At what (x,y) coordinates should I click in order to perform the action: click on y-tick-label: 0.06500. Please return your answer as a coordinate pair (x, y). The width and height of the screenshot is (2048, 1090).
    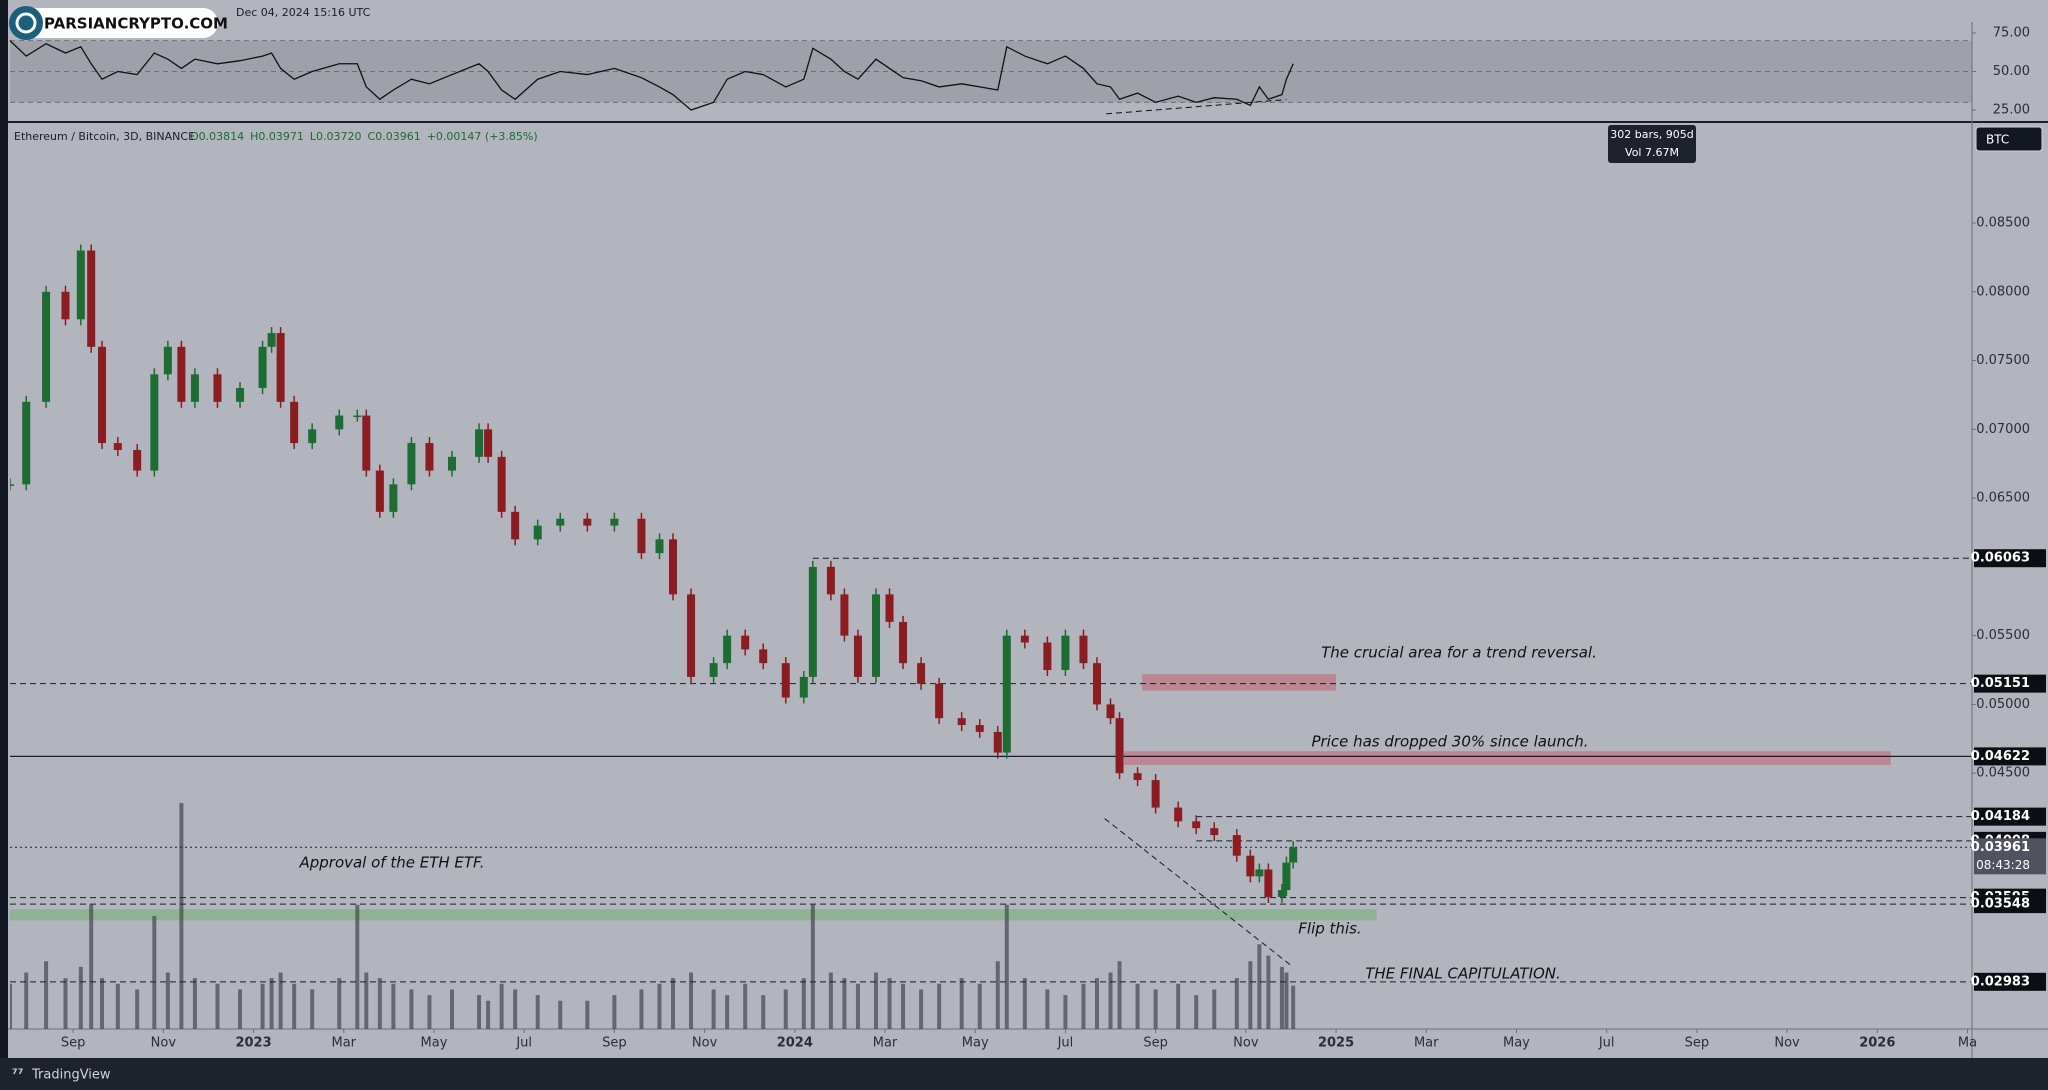
    Looking at the image, I should click on (2003, 498).